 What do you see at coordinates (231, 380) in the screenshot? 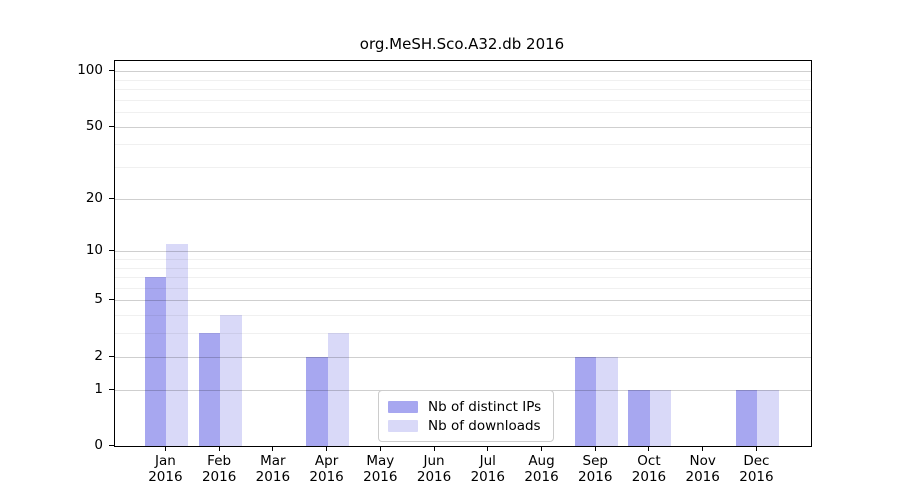
I see `bar-feb-nb-of-downloads` at bounding box center [231, 380].